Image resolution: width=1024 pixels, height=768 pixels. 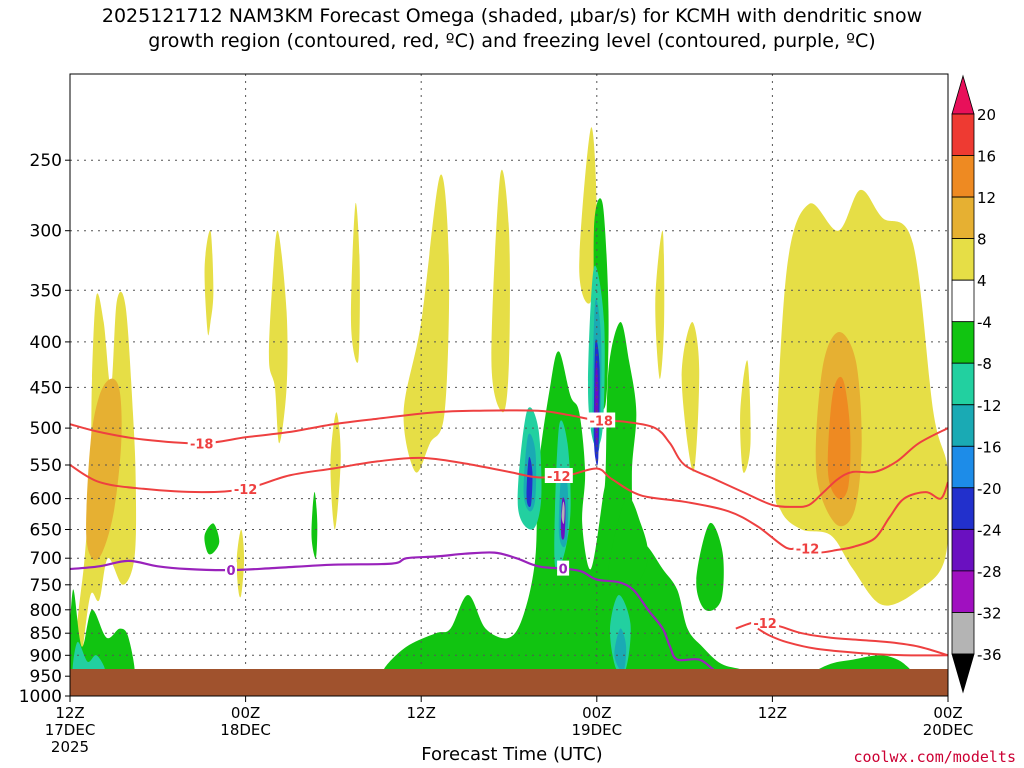 I want to click on colorbar-label-0: 20, so click(x=986, y=115).